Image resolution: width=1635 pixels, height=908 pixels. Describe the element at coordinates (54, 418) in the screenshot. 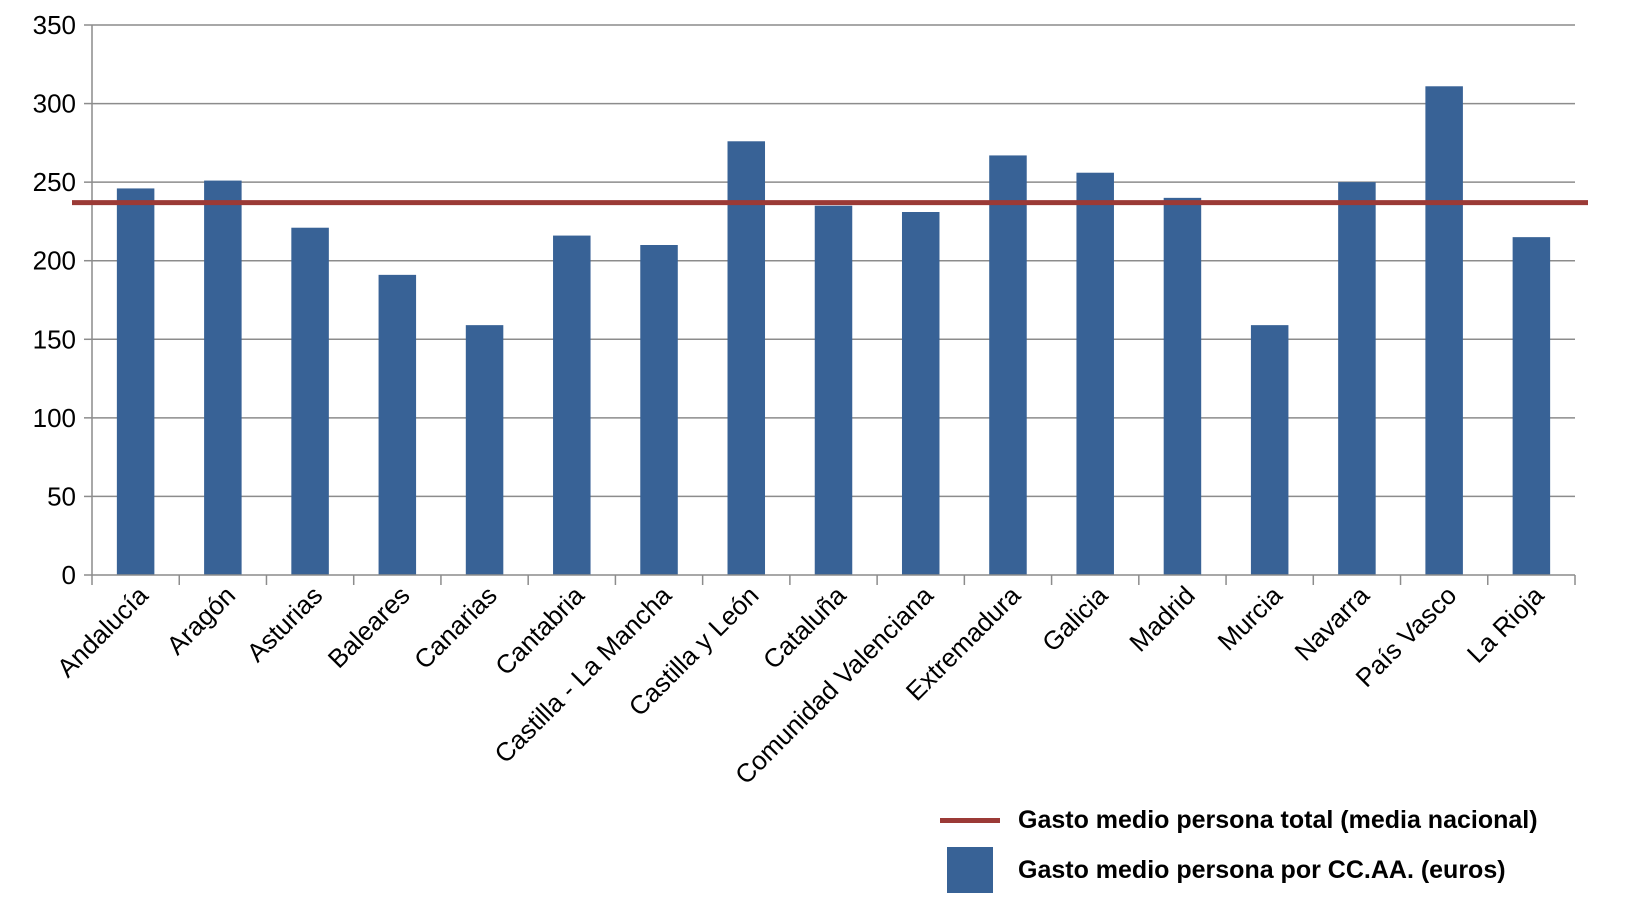

I see `y-tick-label: 100` at that location.